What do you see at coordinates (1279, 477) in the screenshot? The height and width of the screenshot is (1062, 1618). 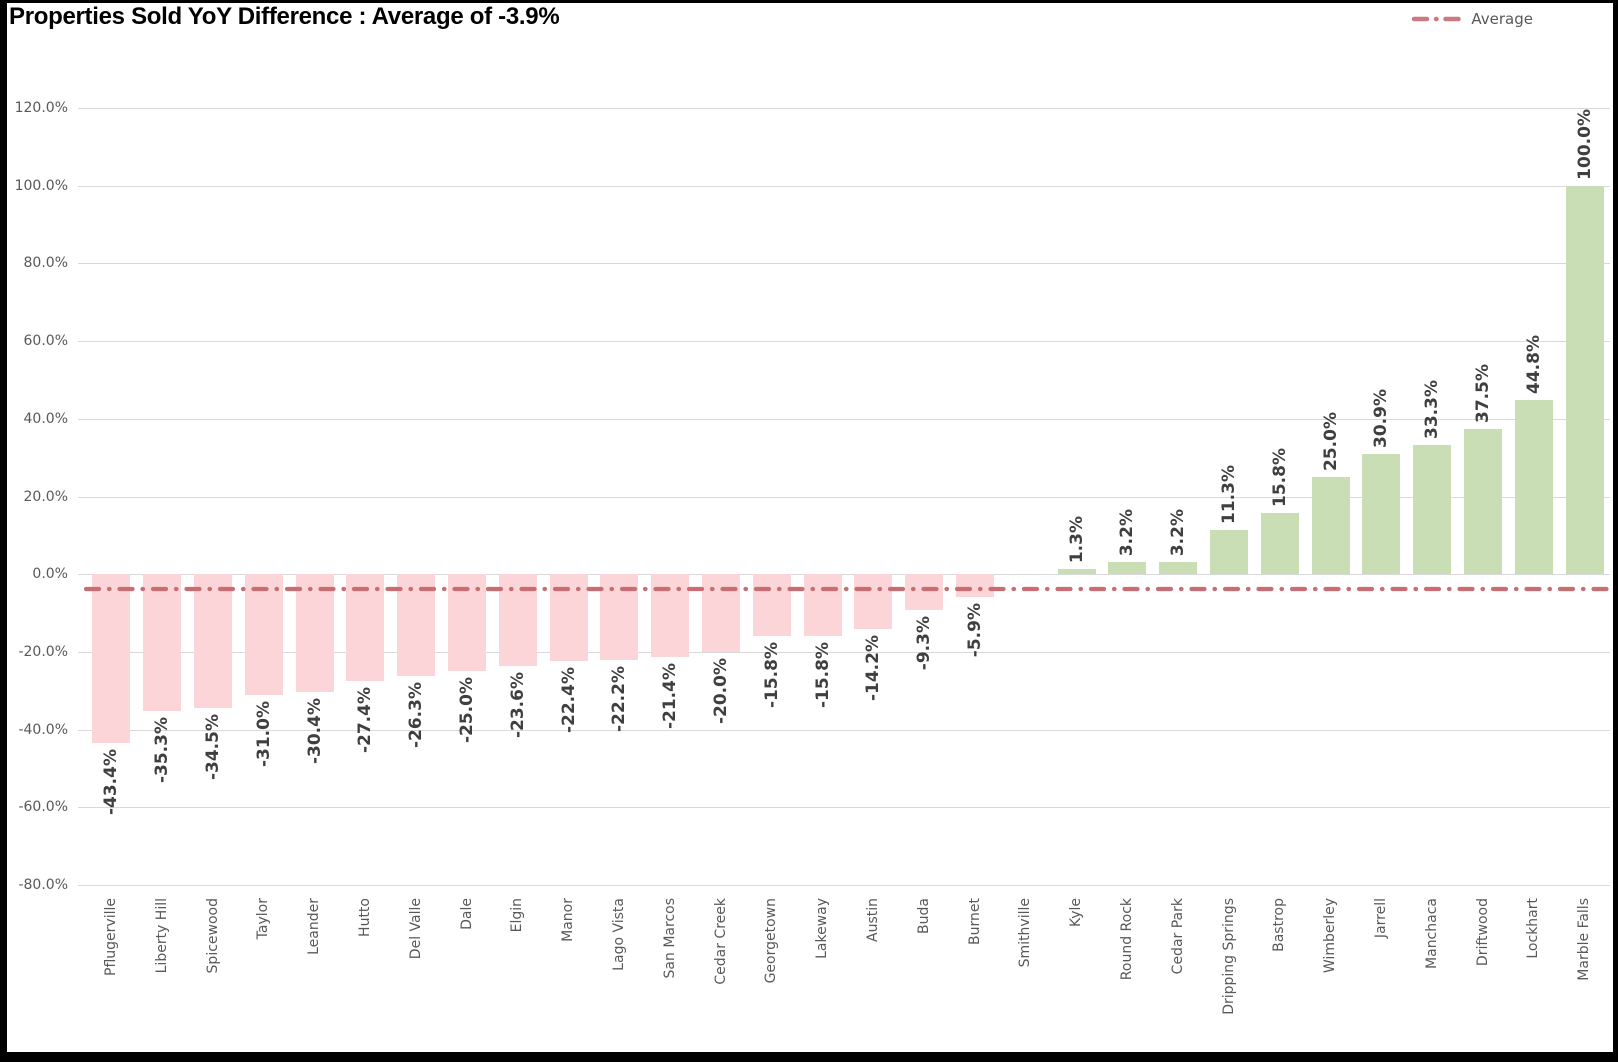 I see `bar-value-label: 15.8%` at bounding box center [1279, 477].